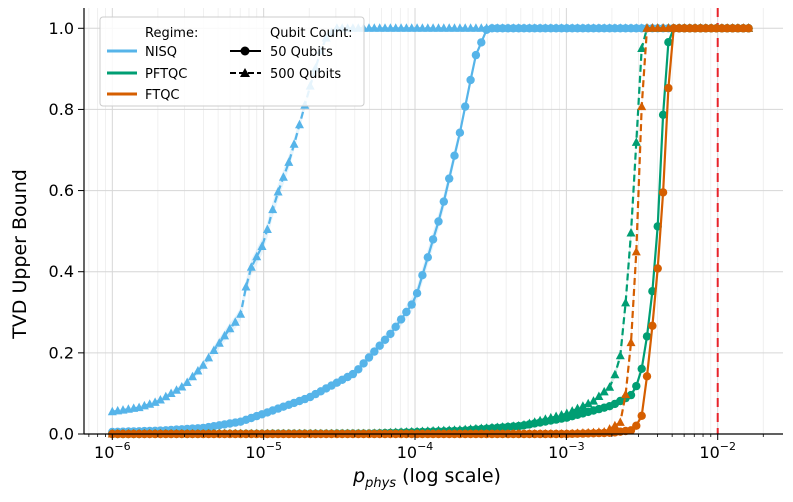  I want to click on legend-qubit-50: 50 Qubits, so click(281, 52).